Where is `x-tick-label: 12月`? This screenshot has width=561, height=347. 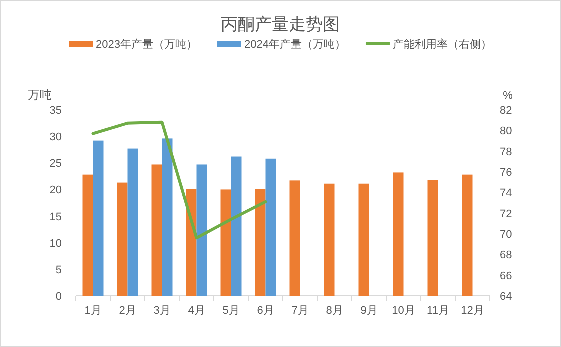 x-tick-label: 12月 is located at coordinates (472, 311).